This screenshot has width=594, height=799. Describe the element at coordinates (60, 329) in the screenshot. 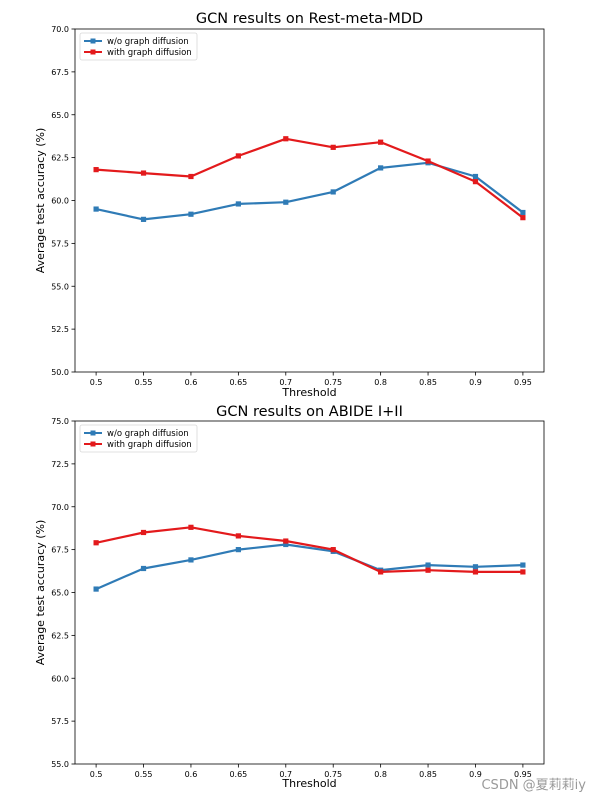

I see `y-tick-label: 52.5` at that location.